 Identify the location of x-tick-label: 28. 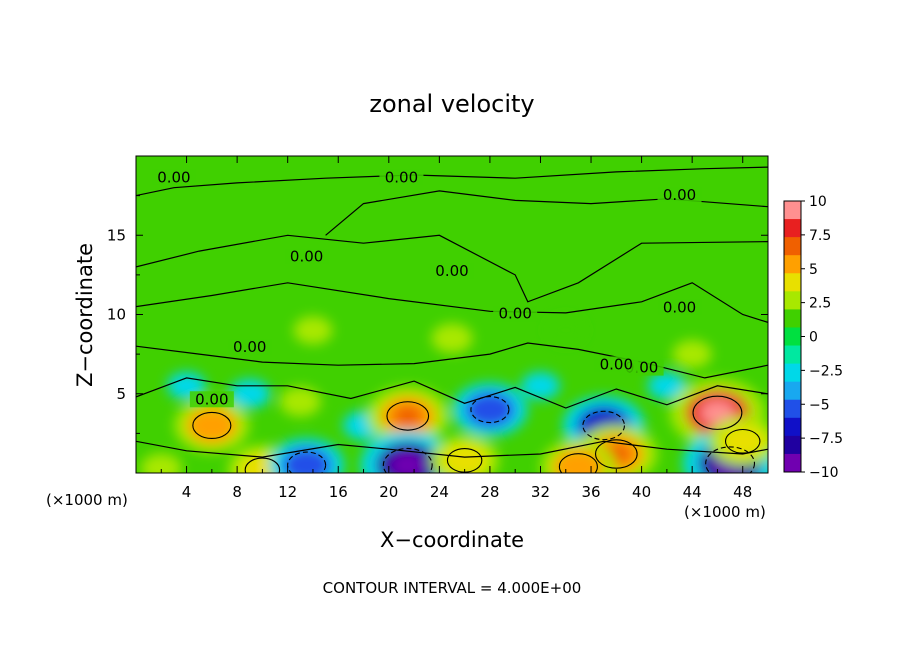
(489, 492).